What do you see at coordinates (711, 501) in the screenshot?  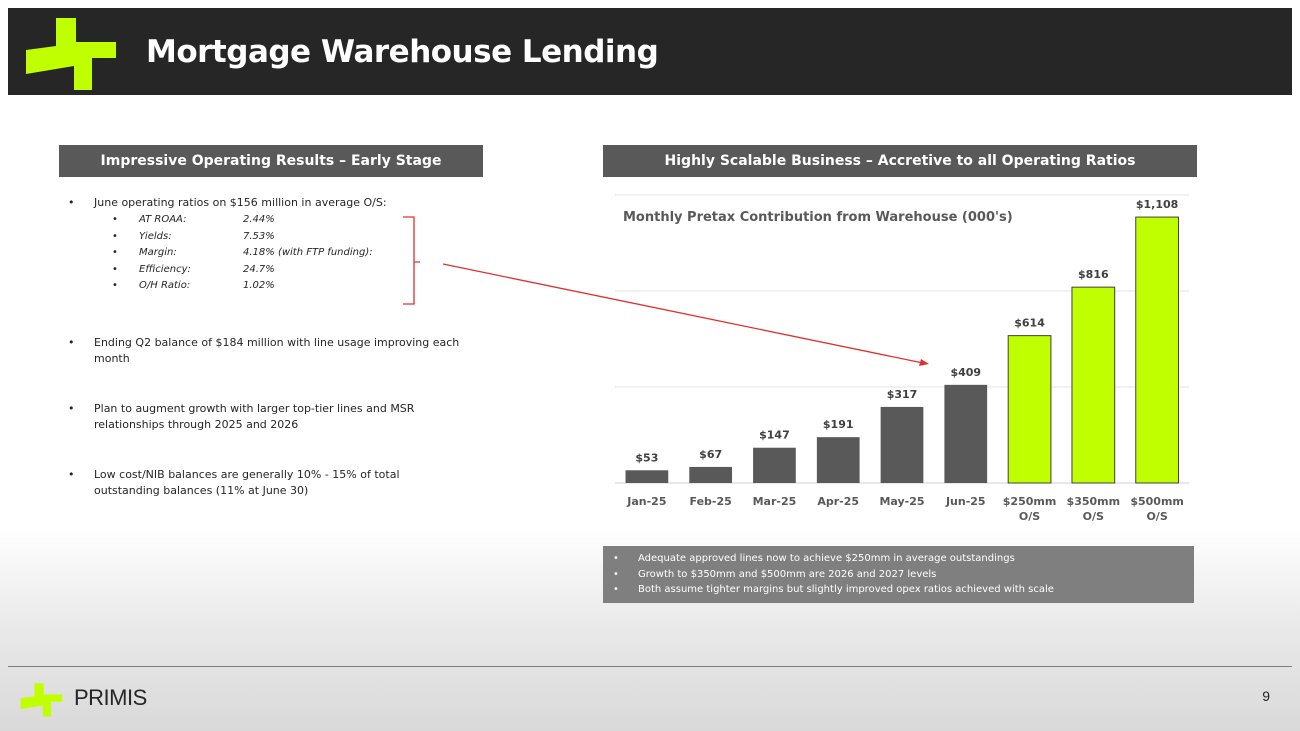 I see `category-label: Feb-25` at bounding box center [711, 501].